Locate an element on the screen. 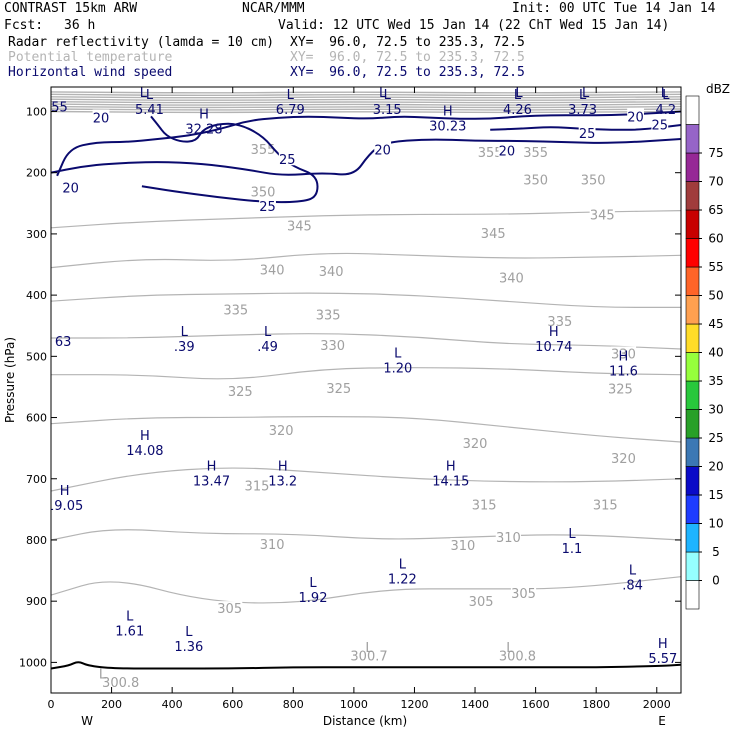 This screenshot has width=740, height=740. theta-label: 315 is located at coordinates (484, 506).